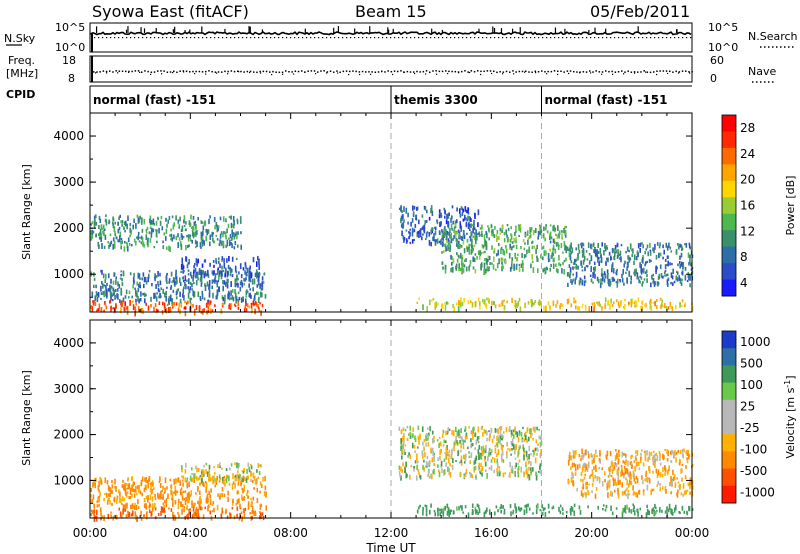 The height and width of the screenshot is (554, 800). What do you see at coordinates (391, 33) in the screenshot?
I see `nsky-line` at bounding box center [391, 33].